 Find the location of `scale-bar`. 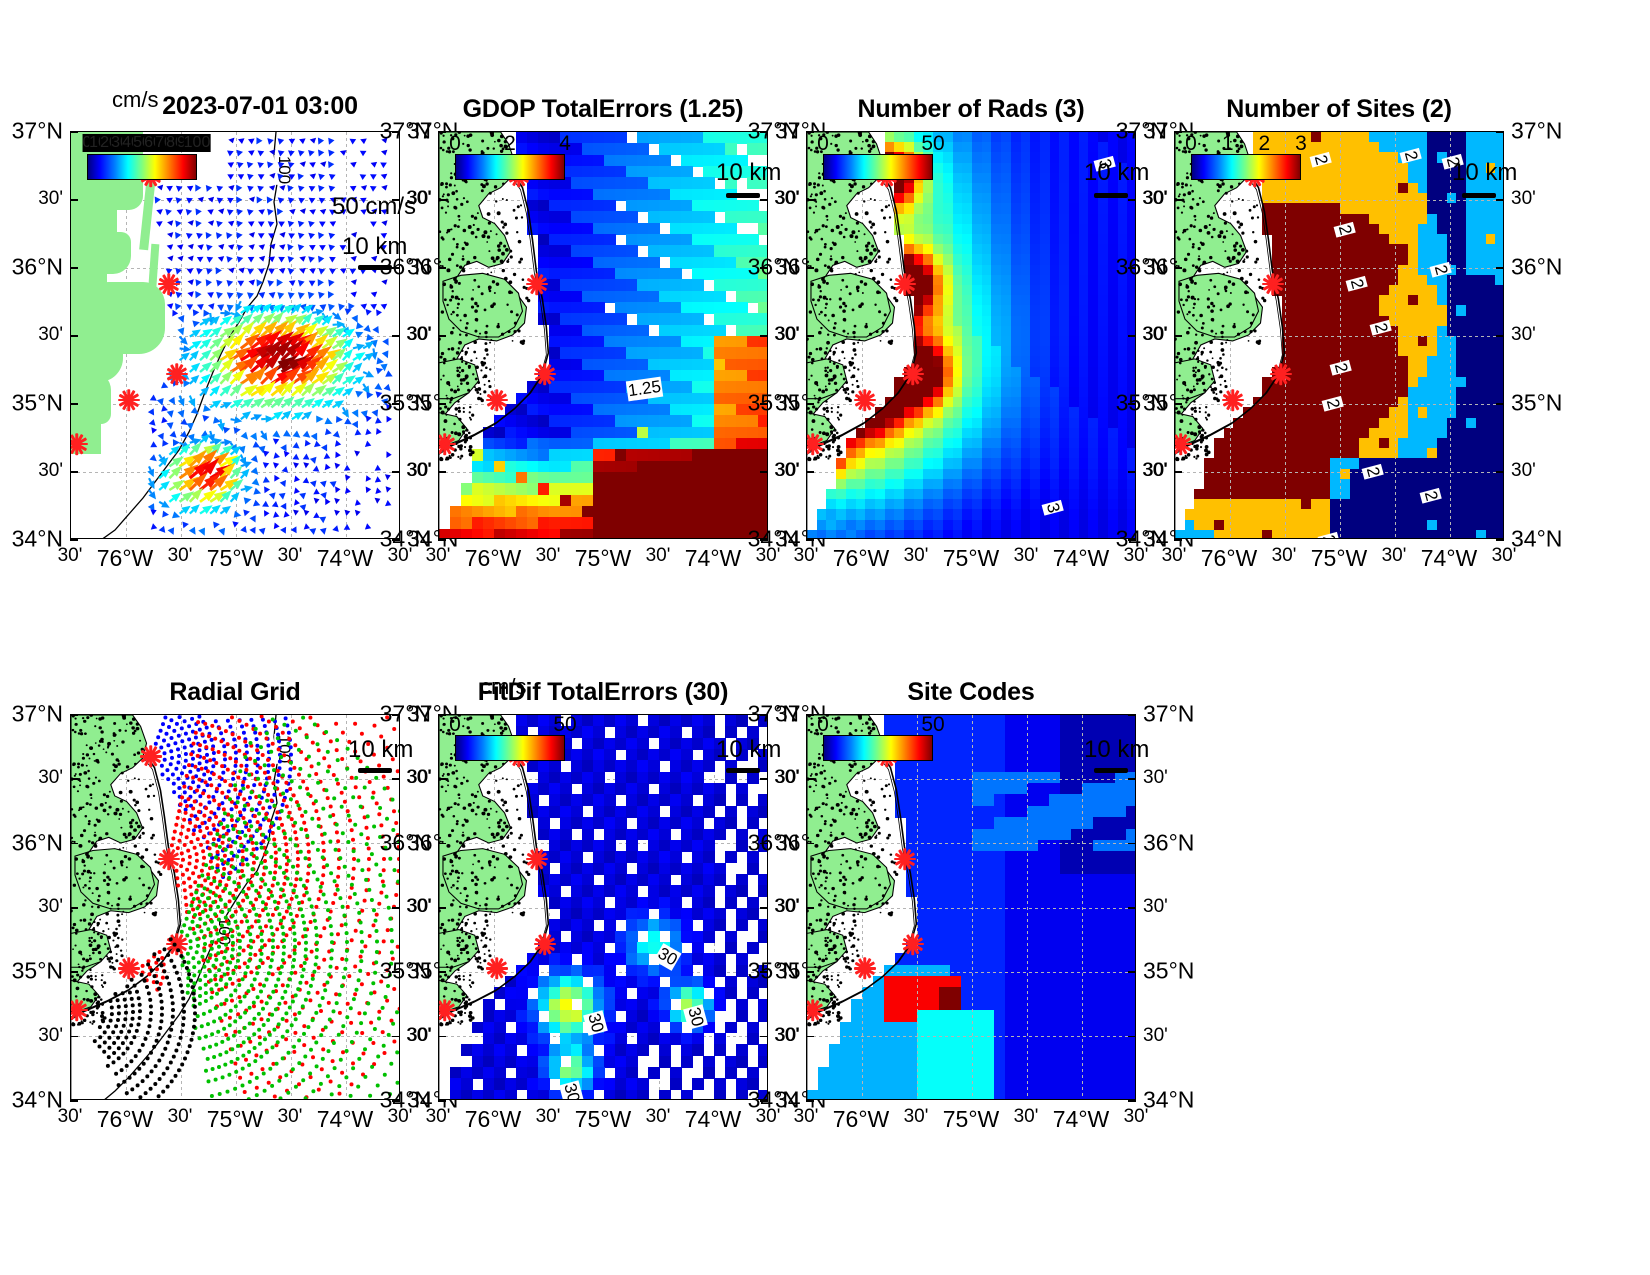

scale-bar is located at coordinates (375, 267).